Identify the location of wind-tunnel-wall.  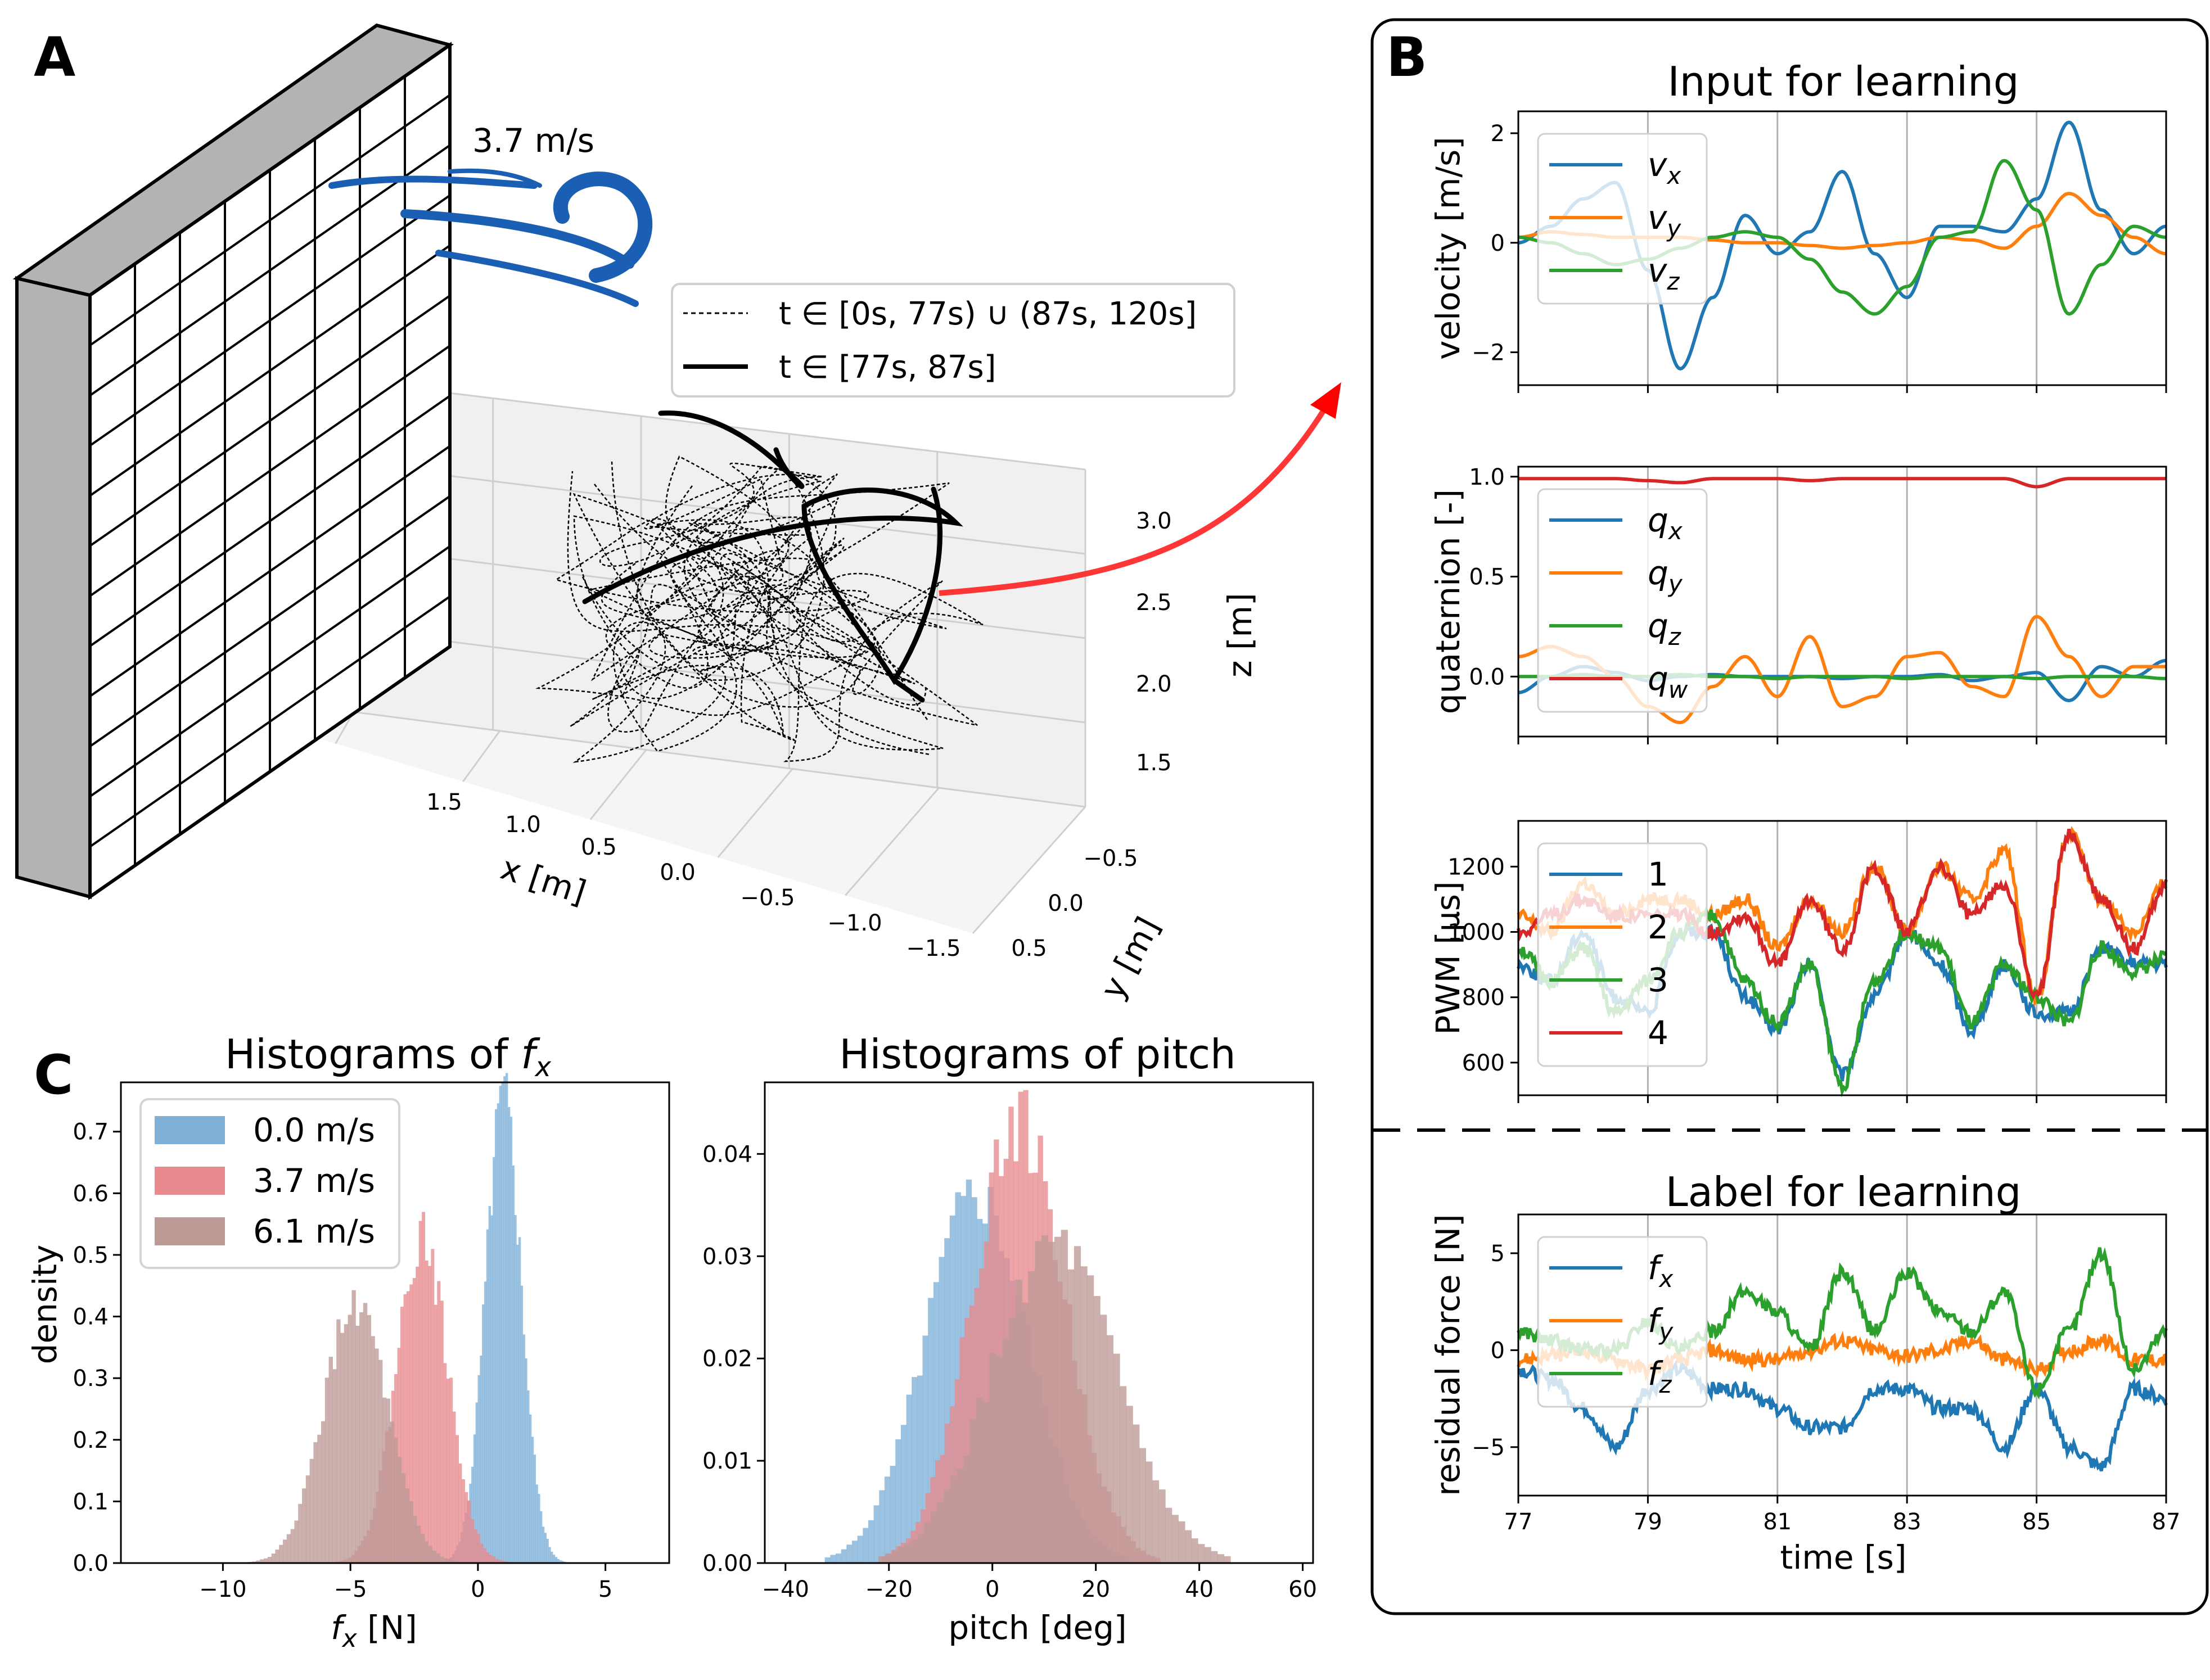
(233, 461).